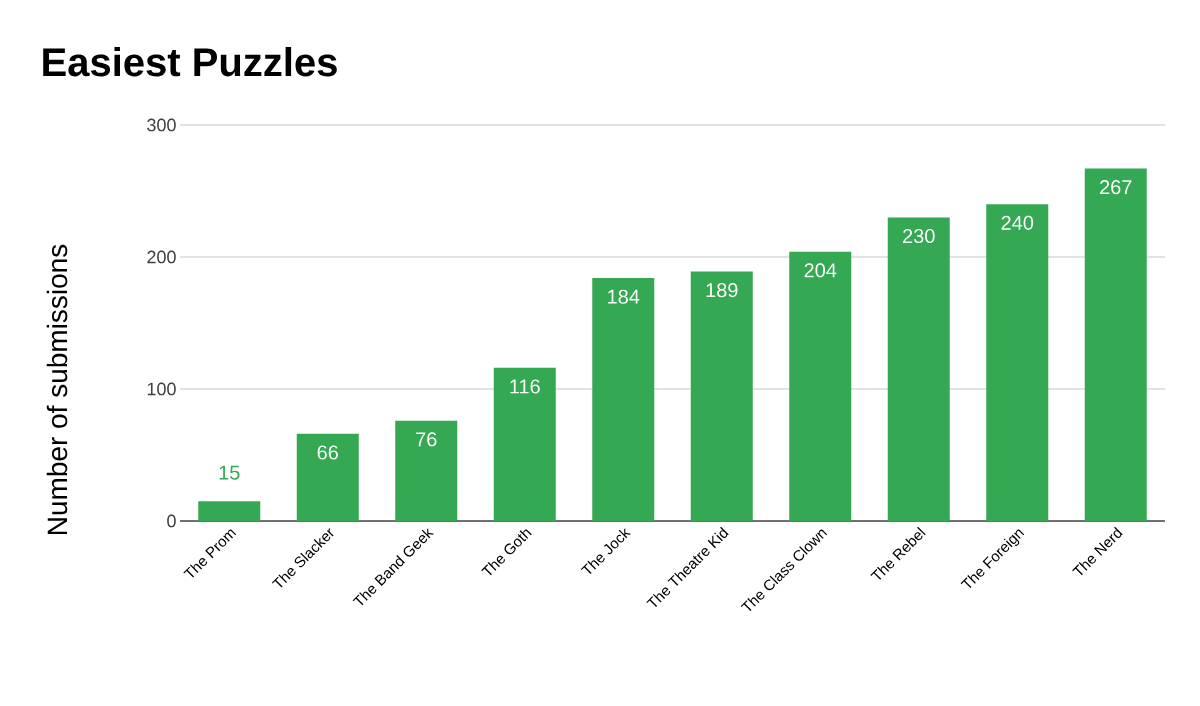 This screenshot has height=706, width=1200. Describe the element at coordinates (525, 386) in the screenshot. I see `data-label: 116` at that location.